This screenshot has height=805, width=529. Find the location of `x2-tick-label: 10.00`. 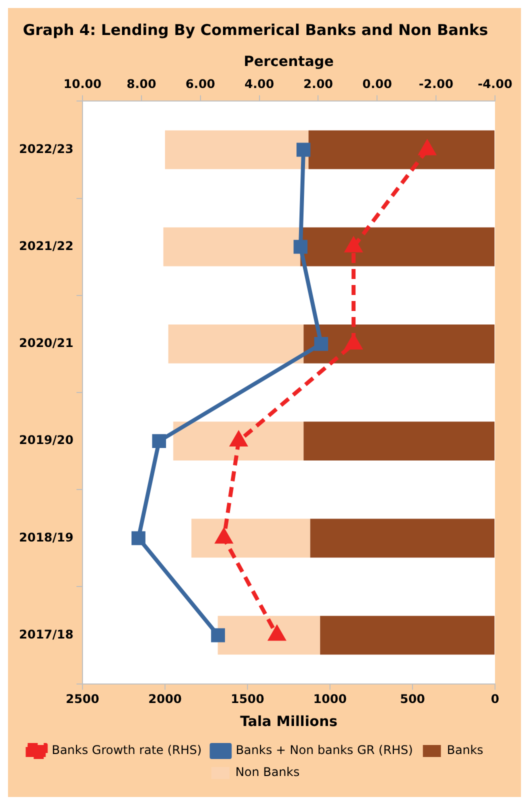

x2-tick-label: 10.00 is located at coordinates (82, 84).